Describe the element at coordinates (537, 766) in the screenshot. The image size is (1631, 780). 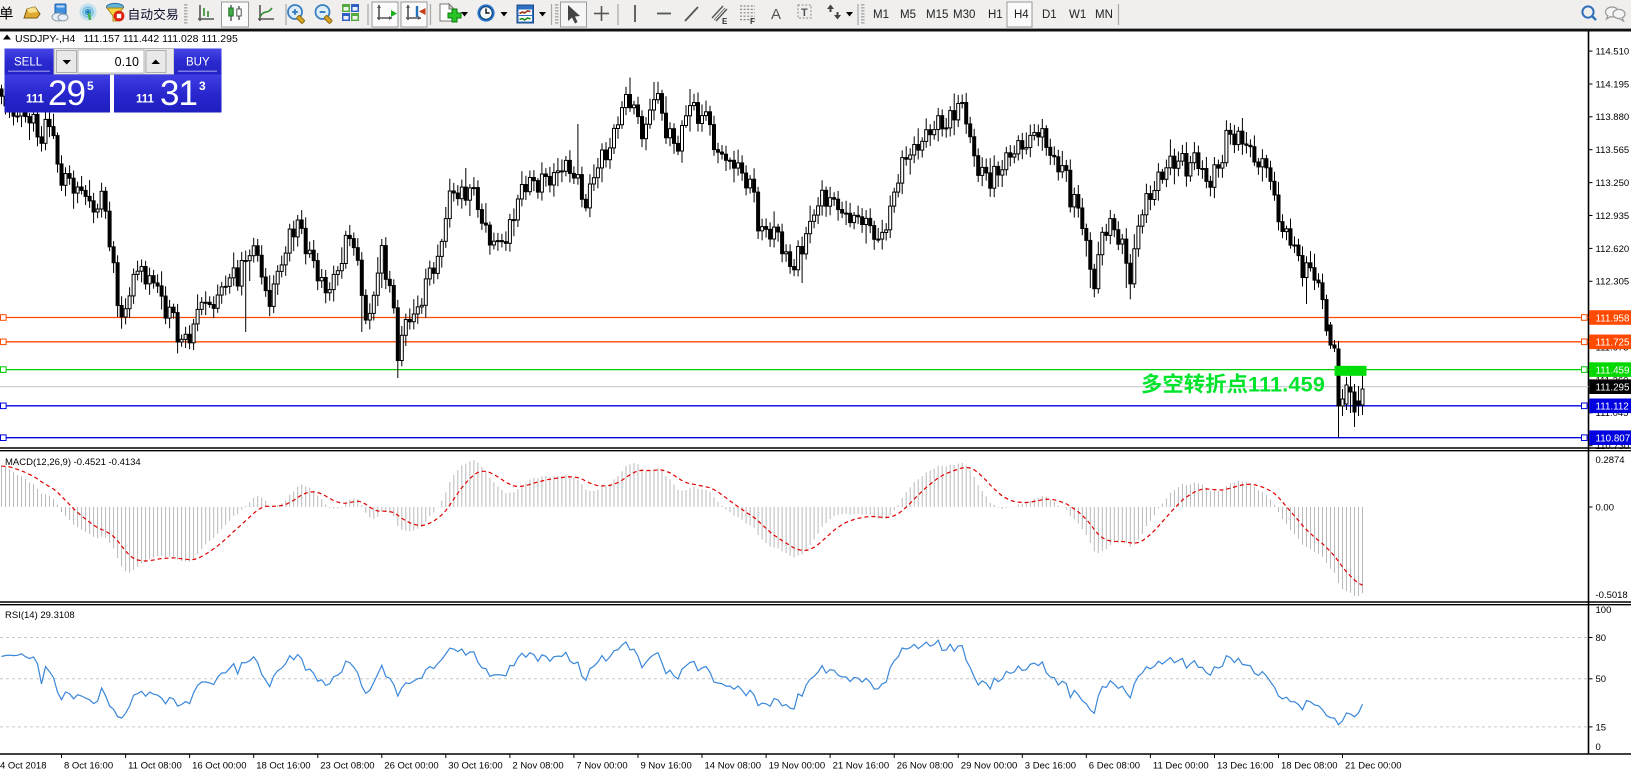
I see `svg-text: 2 Nov 08:00` at that location.